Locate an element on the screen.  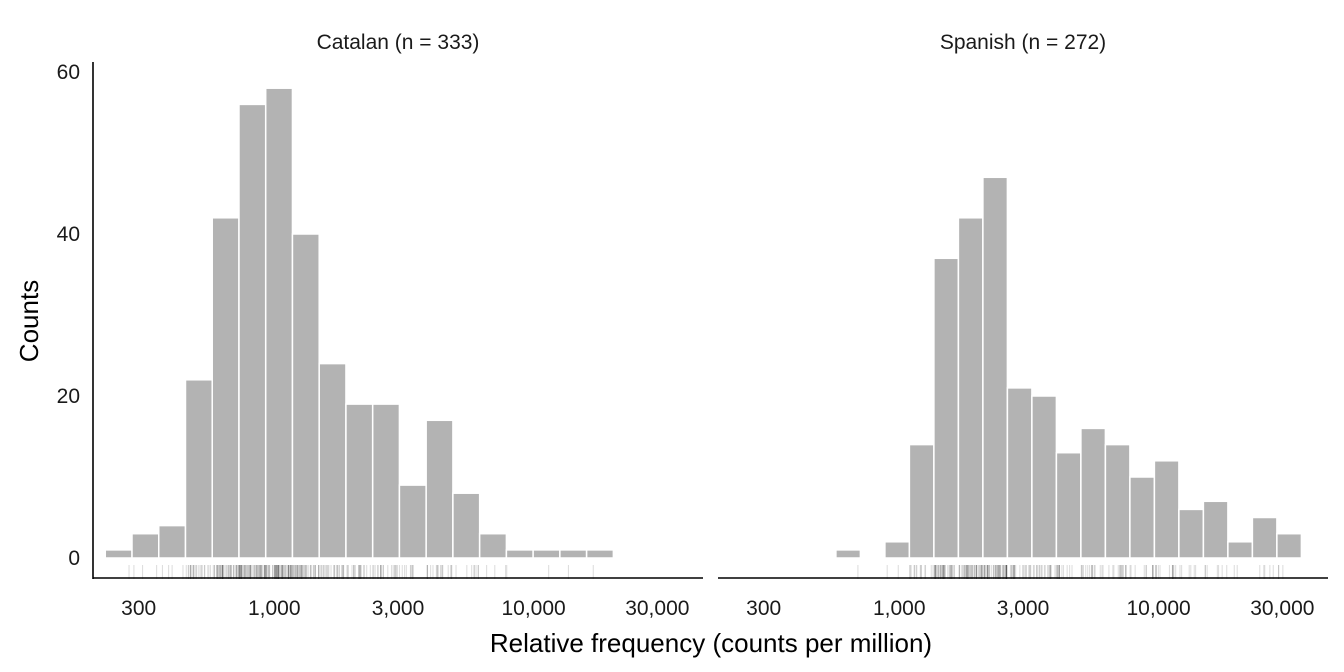
y-tick-label: 0 is located at coordinates (74, 558).